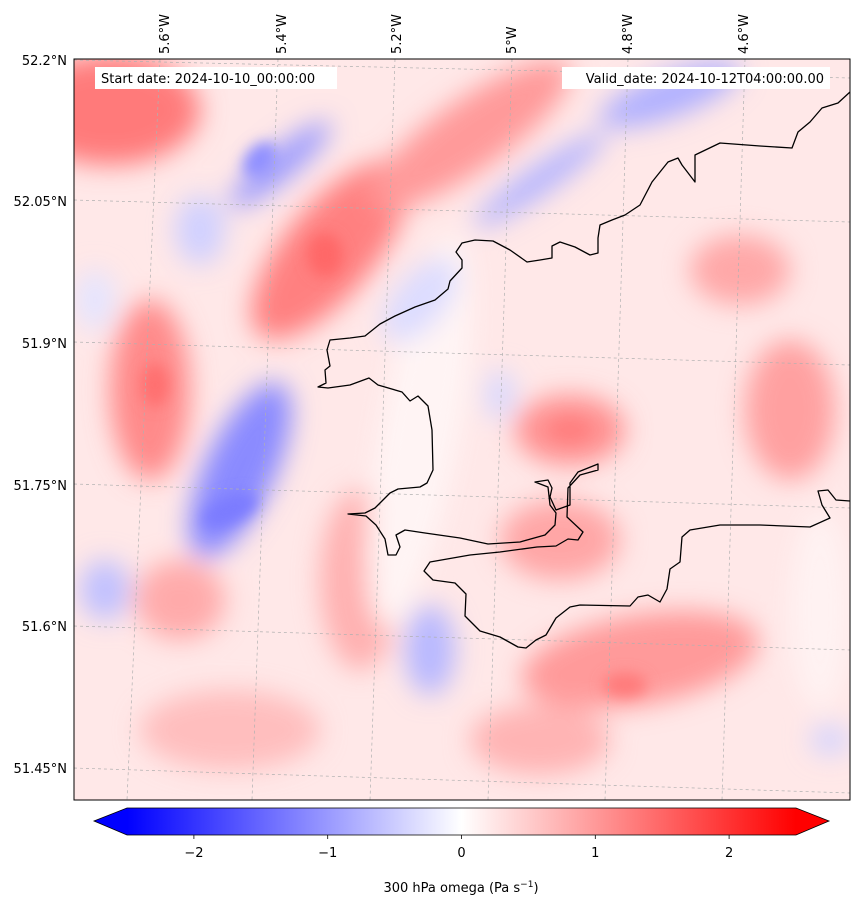  I want to click on lat-tick-label: 52.2°N, so click(44, 61).